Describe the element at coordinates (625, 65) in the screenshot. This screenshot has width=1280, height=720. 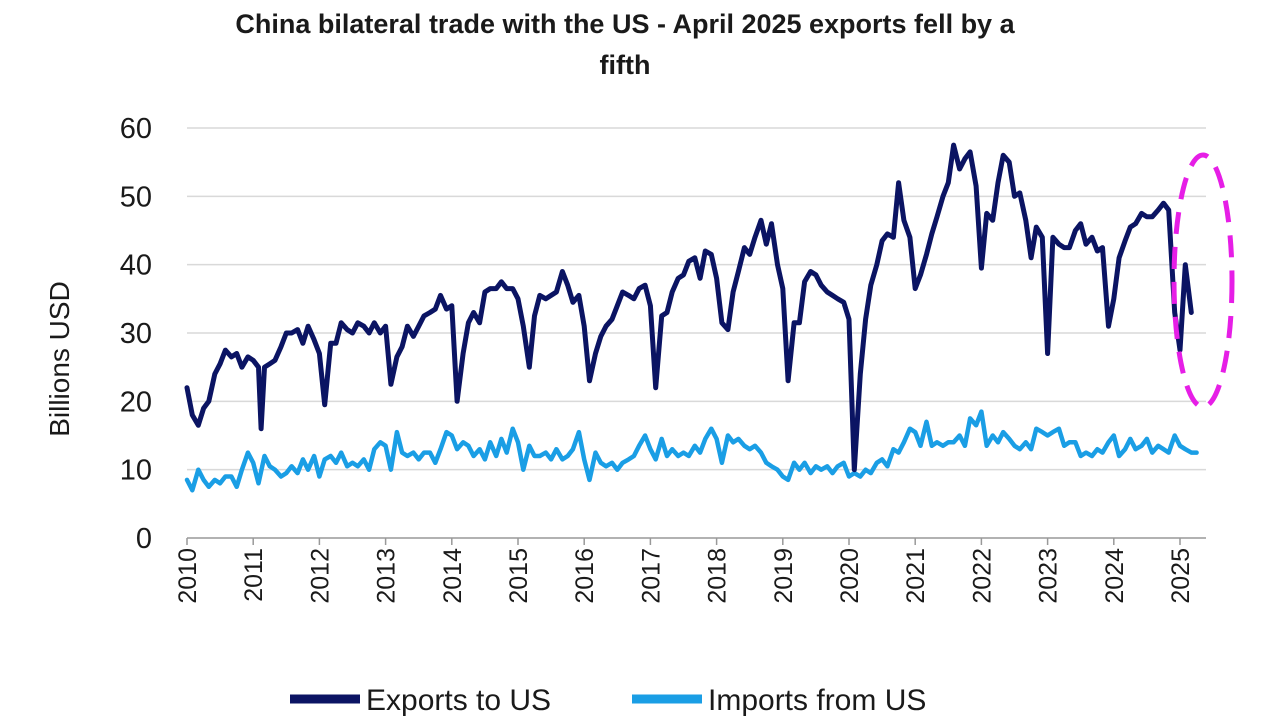
I see `chart-title-line-2: fifth` at that location.